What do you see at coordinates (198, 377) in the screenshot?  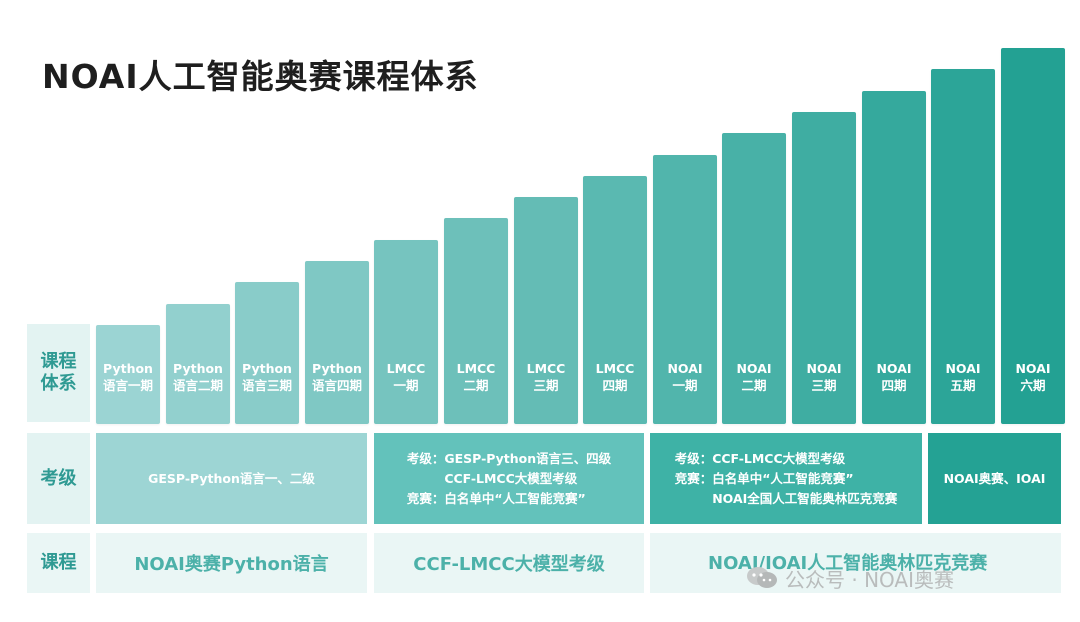 I see `bar-label: Python 语言二期` at bounding box center [198, 377].